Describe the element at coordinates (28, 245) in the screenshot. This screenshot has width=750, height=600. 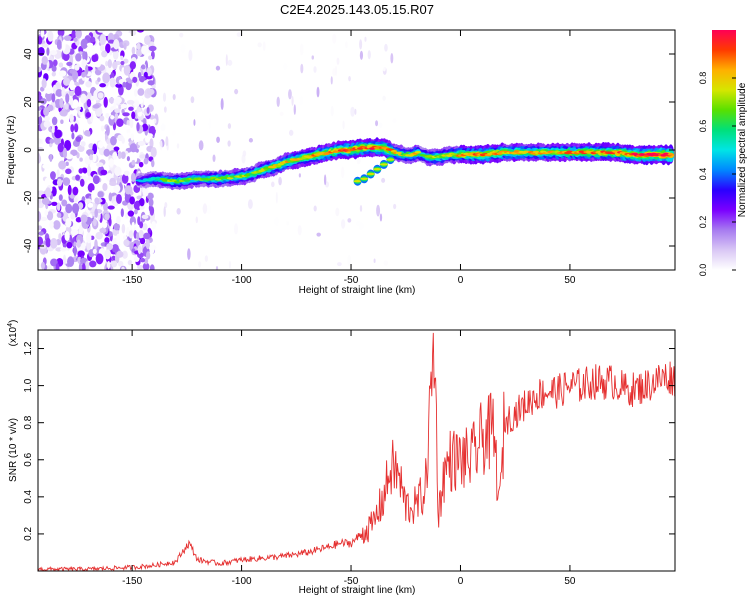
I see `y-tick-label: -40` at that location.